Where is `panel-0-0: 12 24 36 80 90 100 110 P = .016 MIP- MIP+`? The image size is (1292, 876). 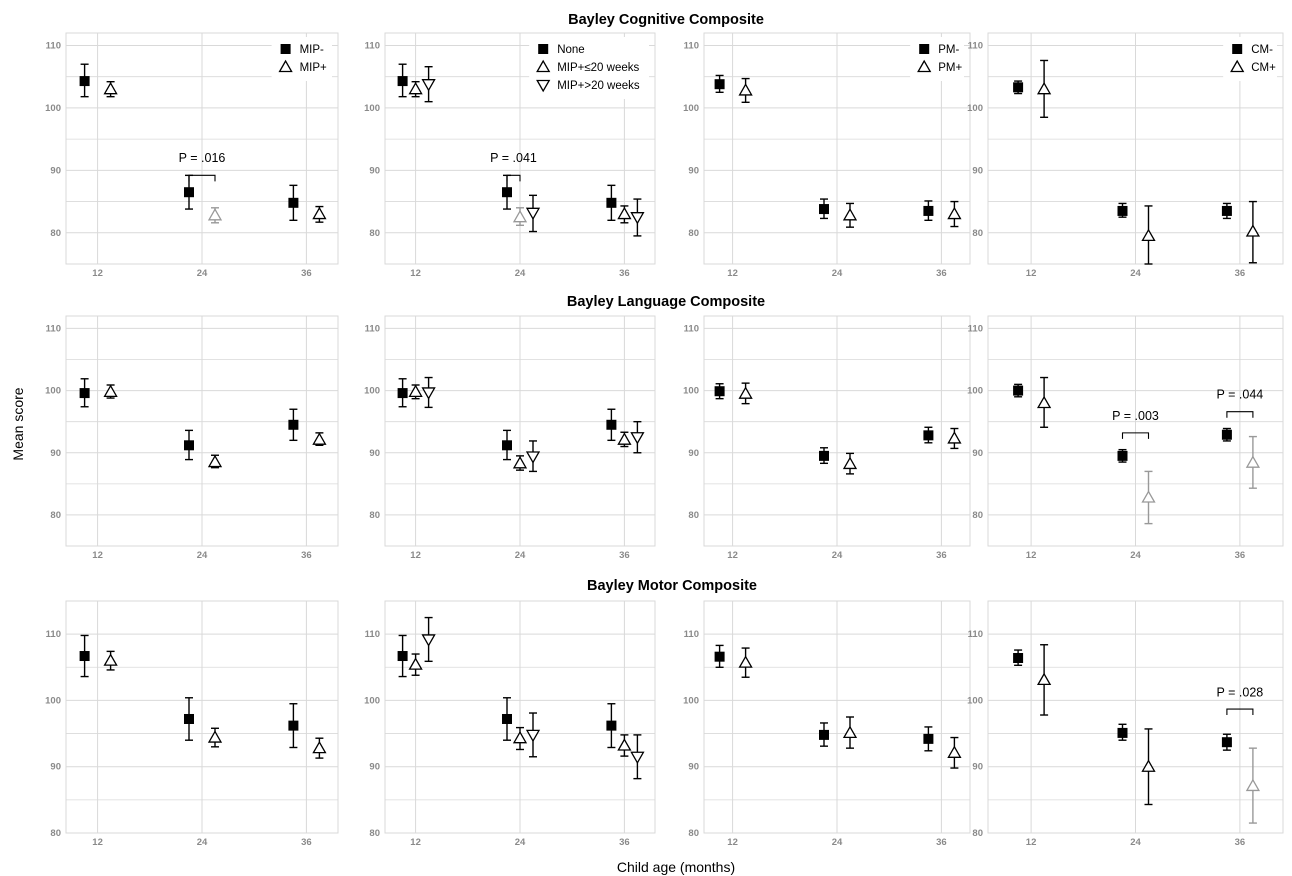 panel-0-0: 12 24 36 80 90 100 110 P = .016 MIP- MIP+ is located at coordinates (192, 155).